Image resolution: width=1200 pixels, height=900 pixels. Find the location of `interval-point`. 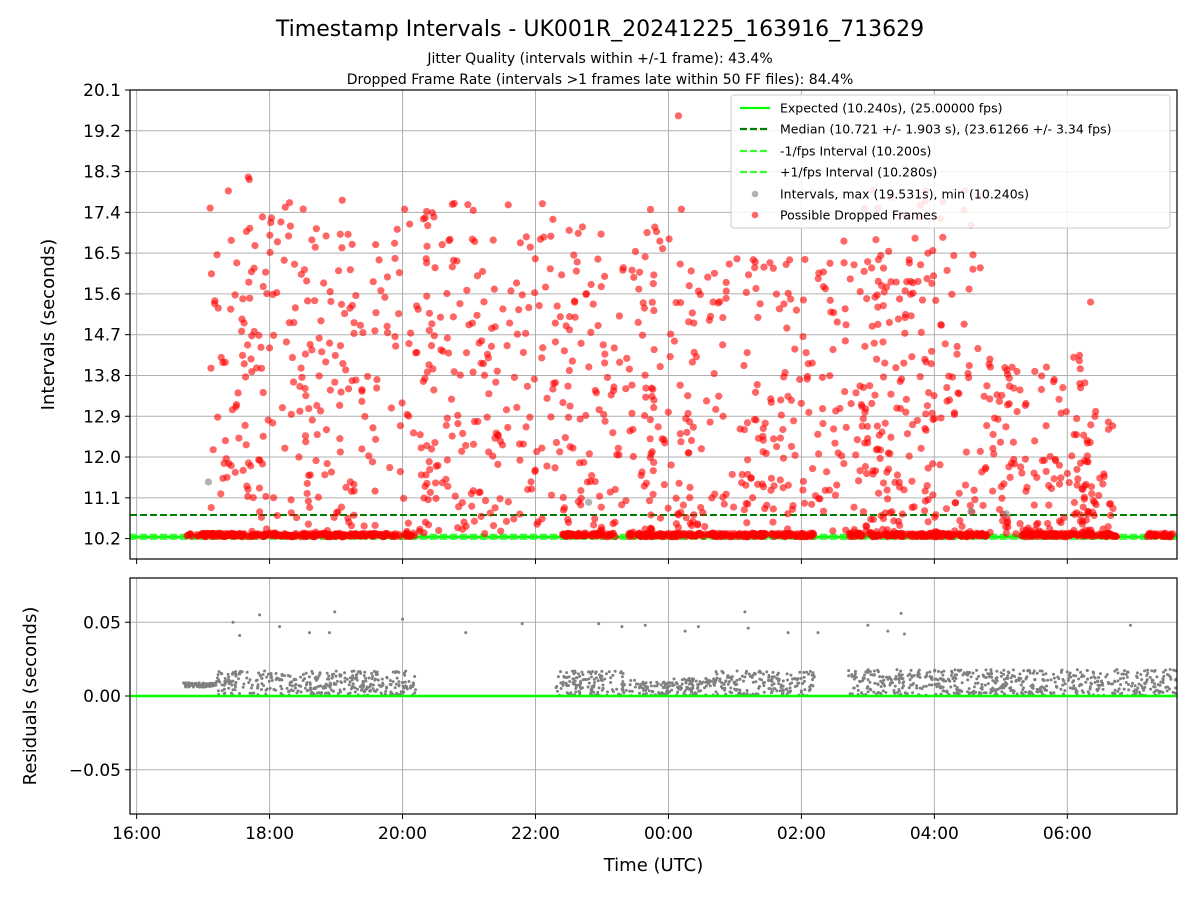

interval-point is located at coordinates (208, 482).